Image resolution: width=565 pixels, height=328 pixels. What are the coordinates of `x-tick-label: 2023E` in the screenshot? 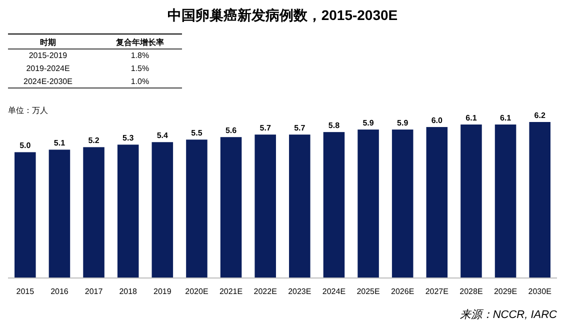 It's located at (300, 291).